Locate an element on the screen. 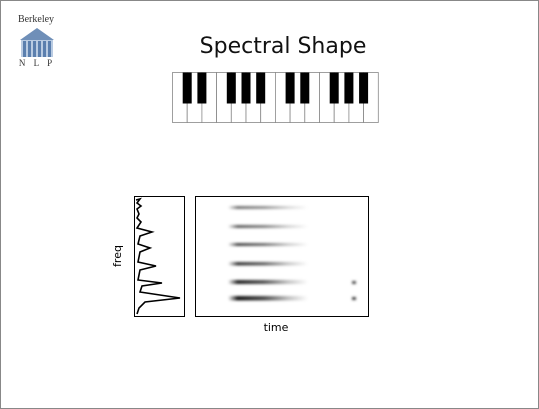  spectrum-frame is located at coordinates (159, 256).